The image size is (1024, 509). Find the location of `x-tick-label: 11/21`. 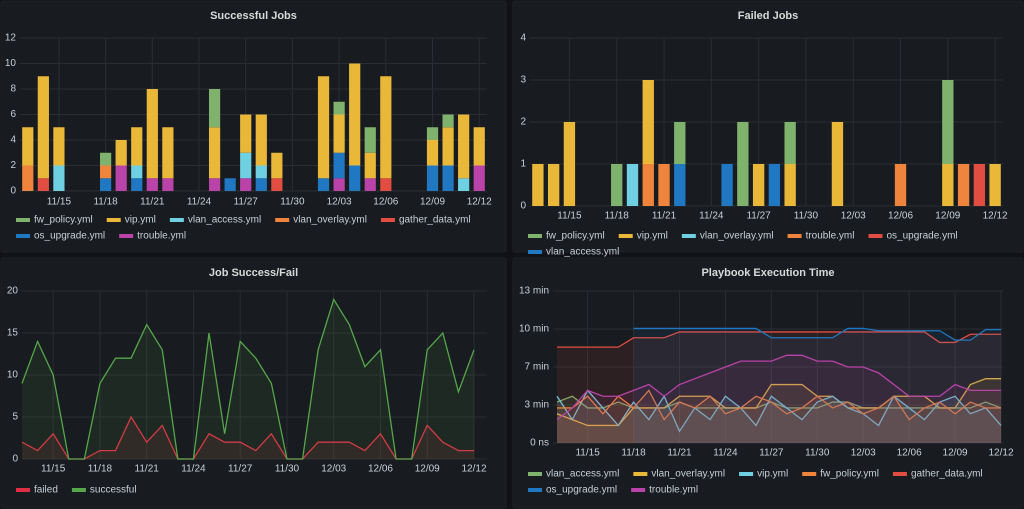

x-tick-label: 11/21 is located at coordinates (679, 453).